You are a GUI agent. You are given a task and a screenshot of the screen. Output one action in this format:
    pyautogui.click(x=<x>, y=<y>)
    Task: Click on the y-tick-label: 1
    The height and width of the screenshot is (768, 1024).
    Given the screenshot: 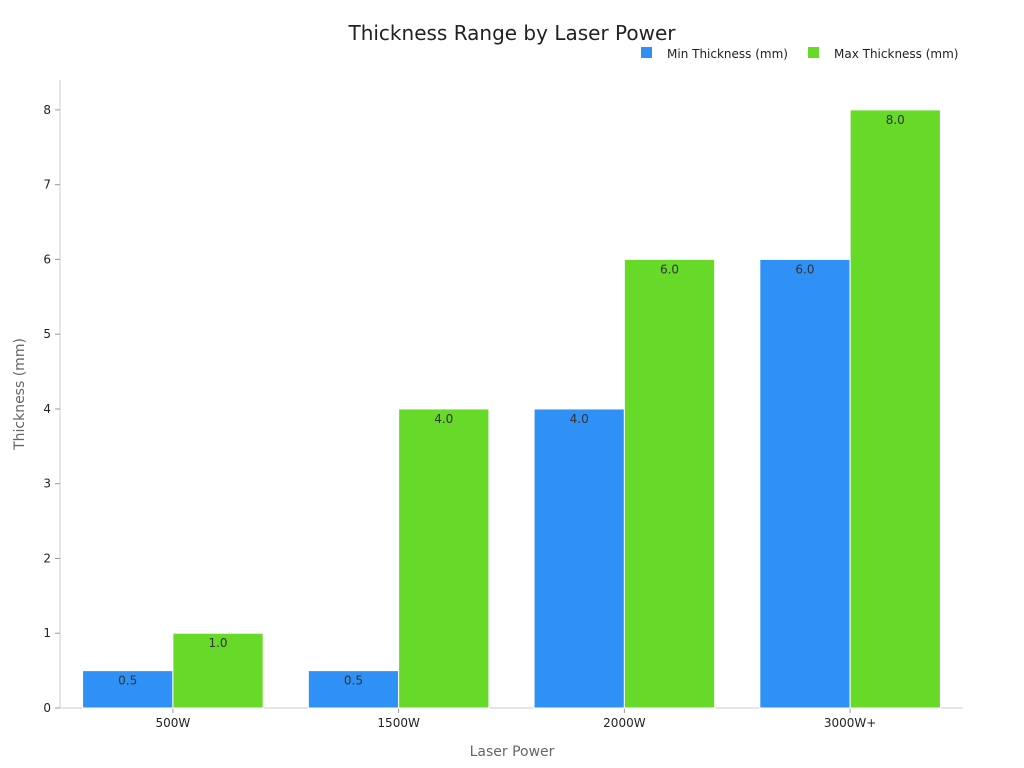 What is the action you would take?
    pyautogui.click(x=47, y=633)
    